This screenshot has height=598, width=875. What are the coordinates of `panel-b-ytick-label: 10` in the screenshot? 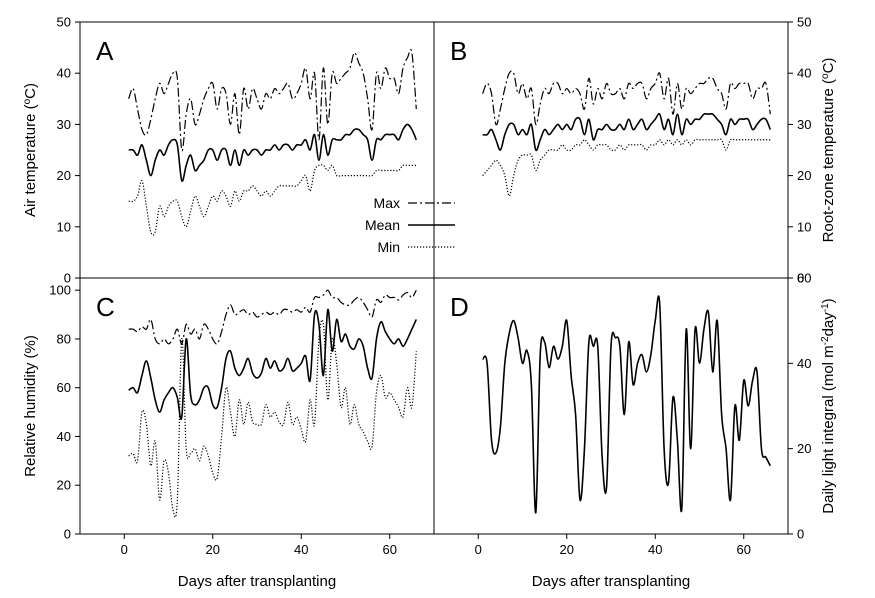 It's located at (804, 226).